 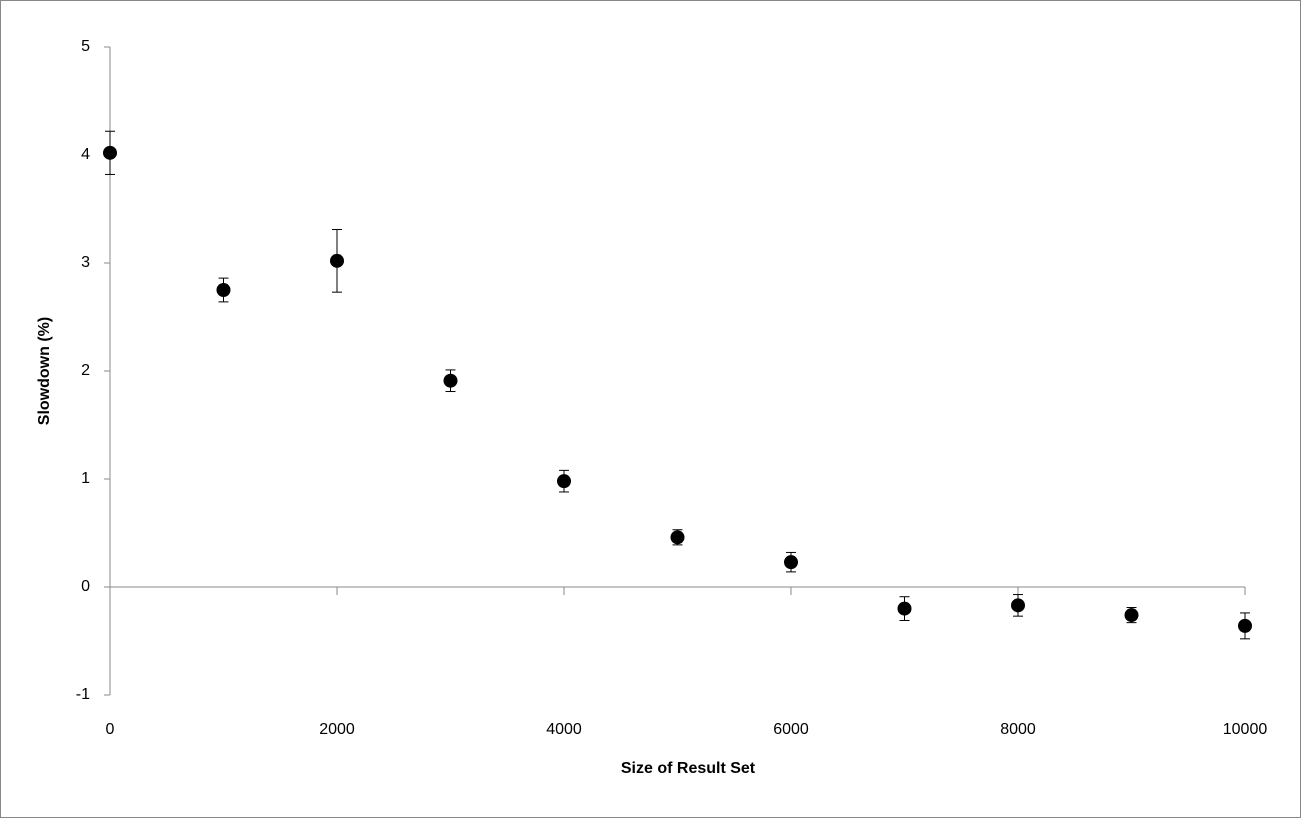 I want to click on x-tick-label: 2000, so click(x=337, y=729).